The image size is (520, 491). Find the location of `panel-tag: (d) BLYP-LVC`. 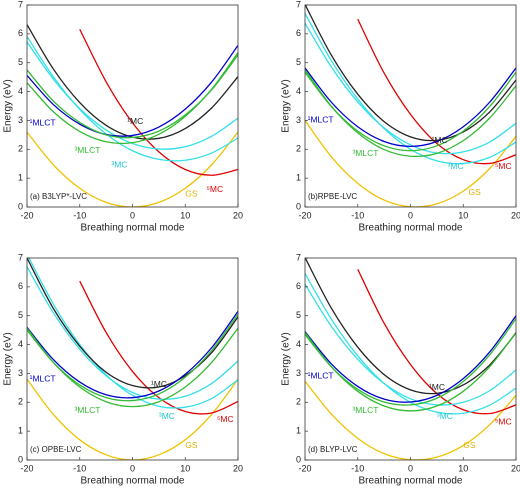

panel-tag: (d) BLYP-LVC is located at coordinates (333, 449).